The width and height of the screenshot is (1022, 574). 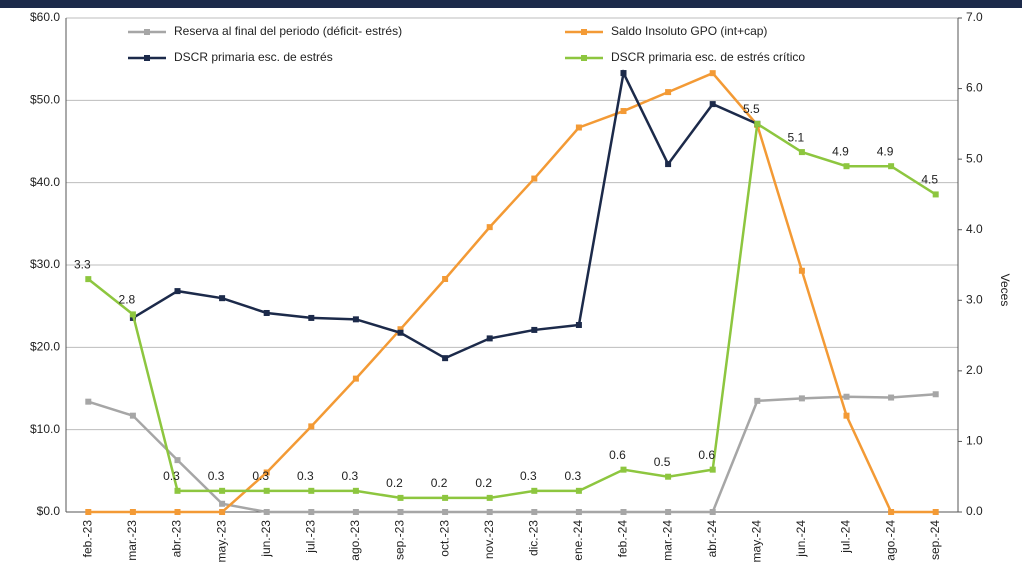 What do you see at coordinates (662, 462) in the screenshot?
I see `data-label: 0.5` at bounding box center [662, 462].